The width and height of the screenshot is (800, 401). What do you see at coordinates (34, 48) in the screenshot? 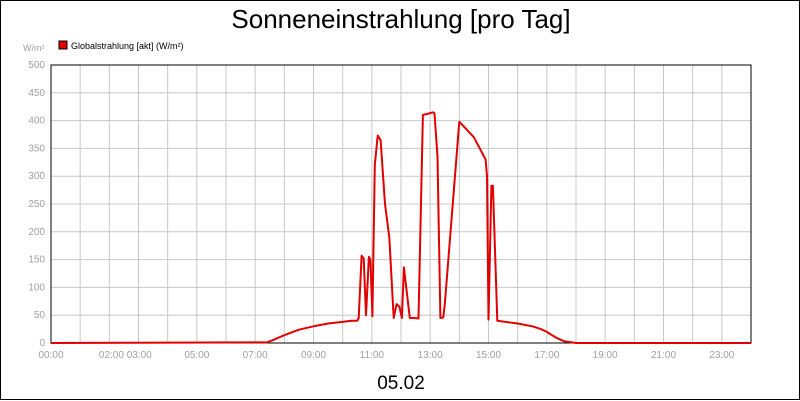
I see `y-axis-unit: W/m²` at bounding box center [34, 48].